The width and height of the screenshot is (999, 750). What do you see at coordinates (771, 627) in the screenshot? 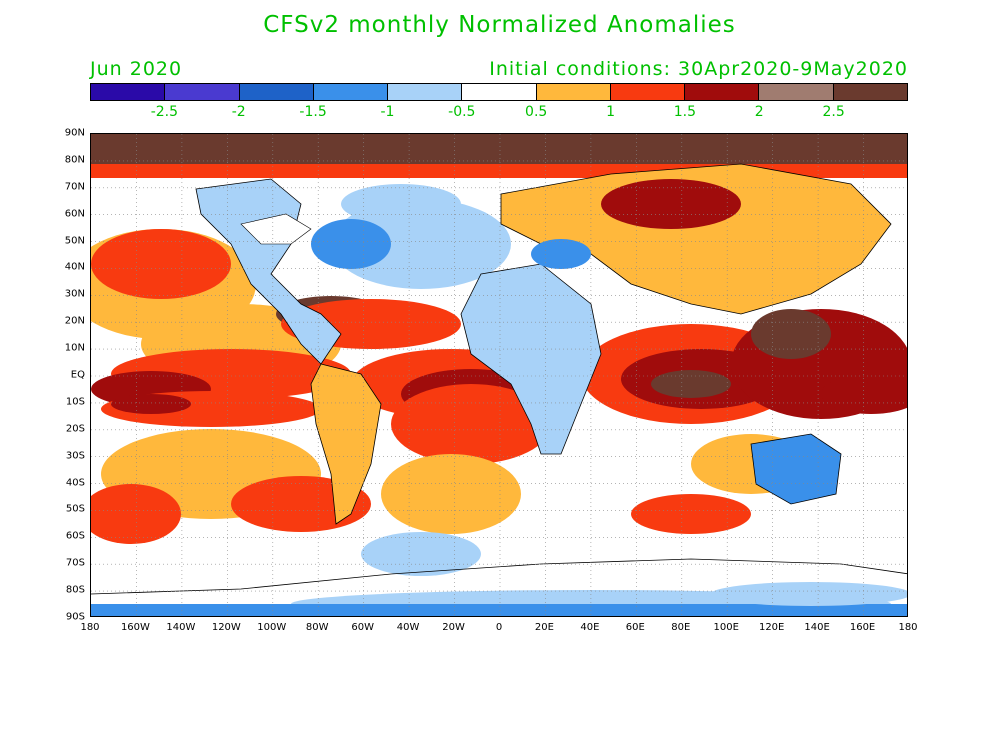
I see `longitude-label: 120E` at bounding box center [771, 627].